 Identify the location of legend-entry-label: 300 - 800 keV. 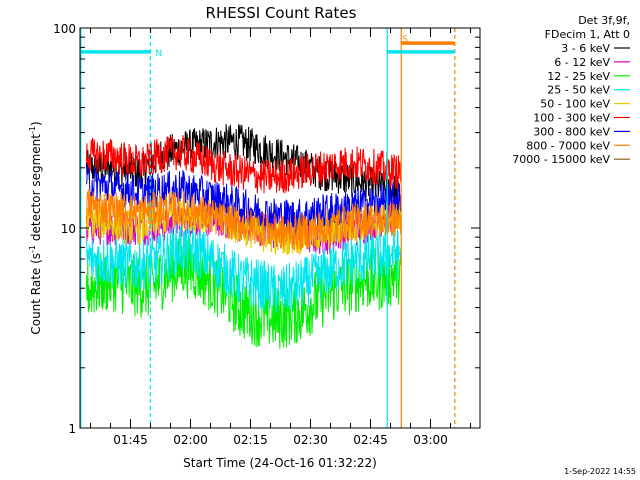
(571, 131).